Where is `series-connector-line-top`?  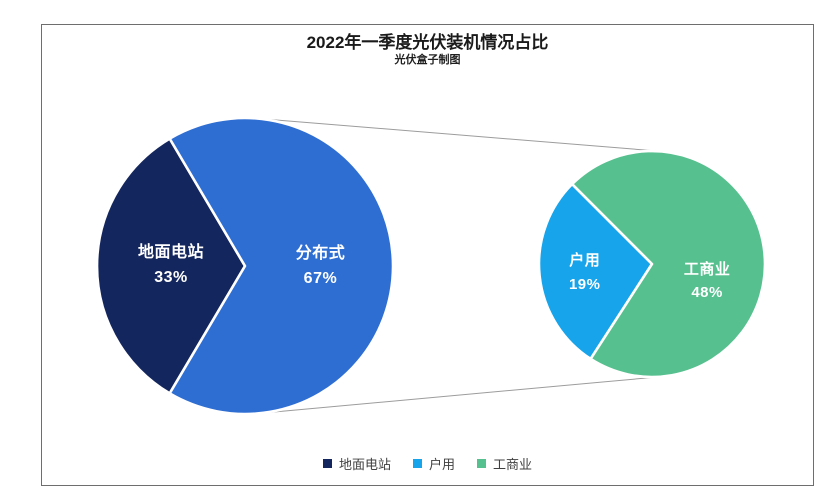 series-connector-line-top is located at coordinates (459, 135).